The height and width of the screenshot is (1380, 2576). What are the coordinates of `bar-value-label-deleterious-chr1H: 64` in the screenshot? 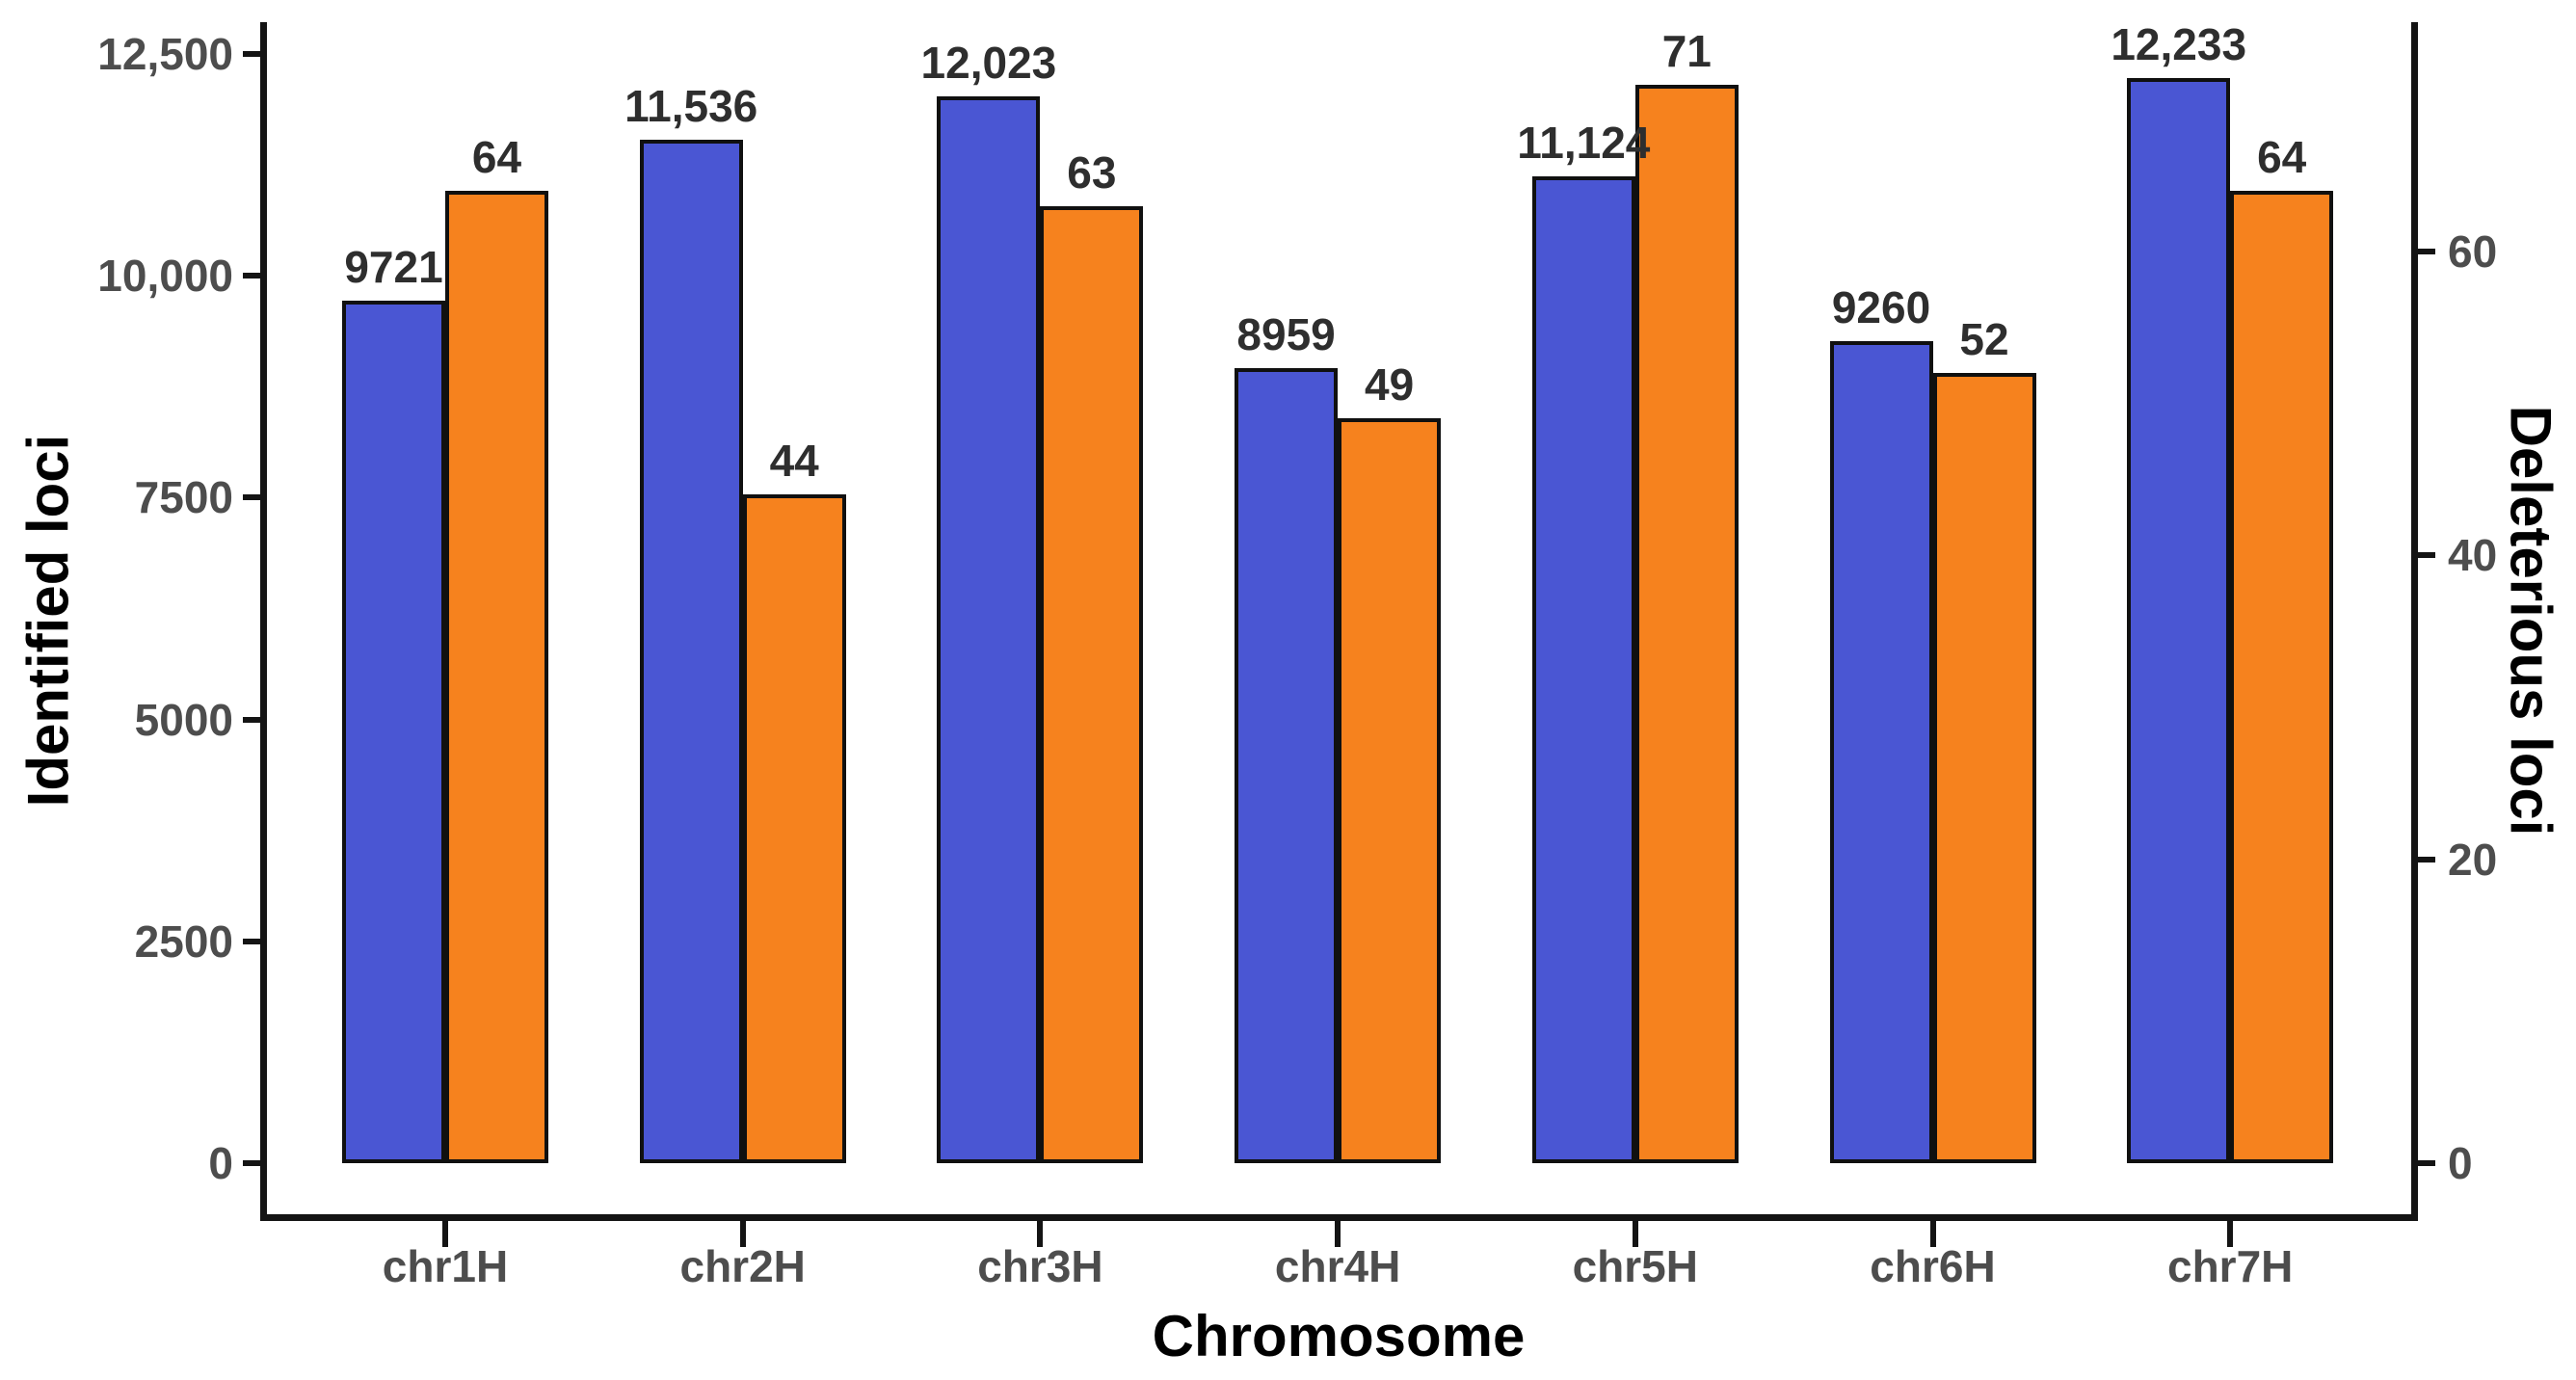 It's located at (496, 156).